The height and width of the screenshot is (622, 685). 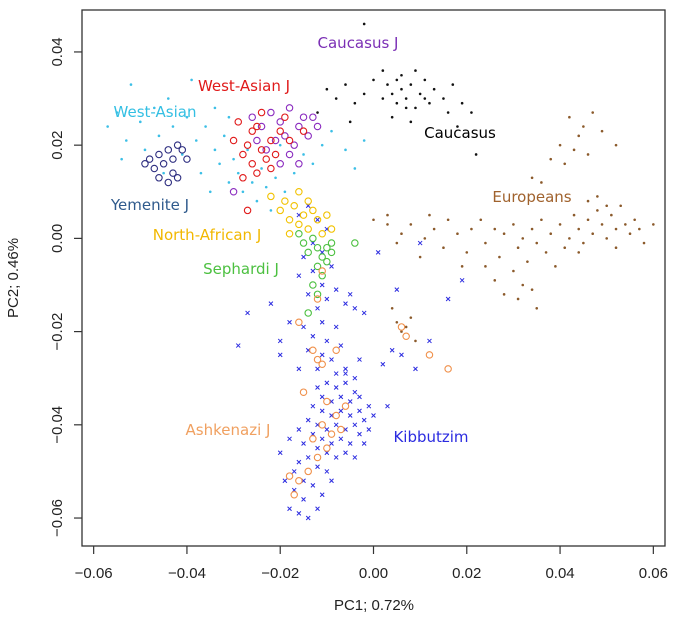 What do you see at coordinates (327, 273) in the screenshot?
I see `series-sephardi-j` at bounding box center [327, 273].